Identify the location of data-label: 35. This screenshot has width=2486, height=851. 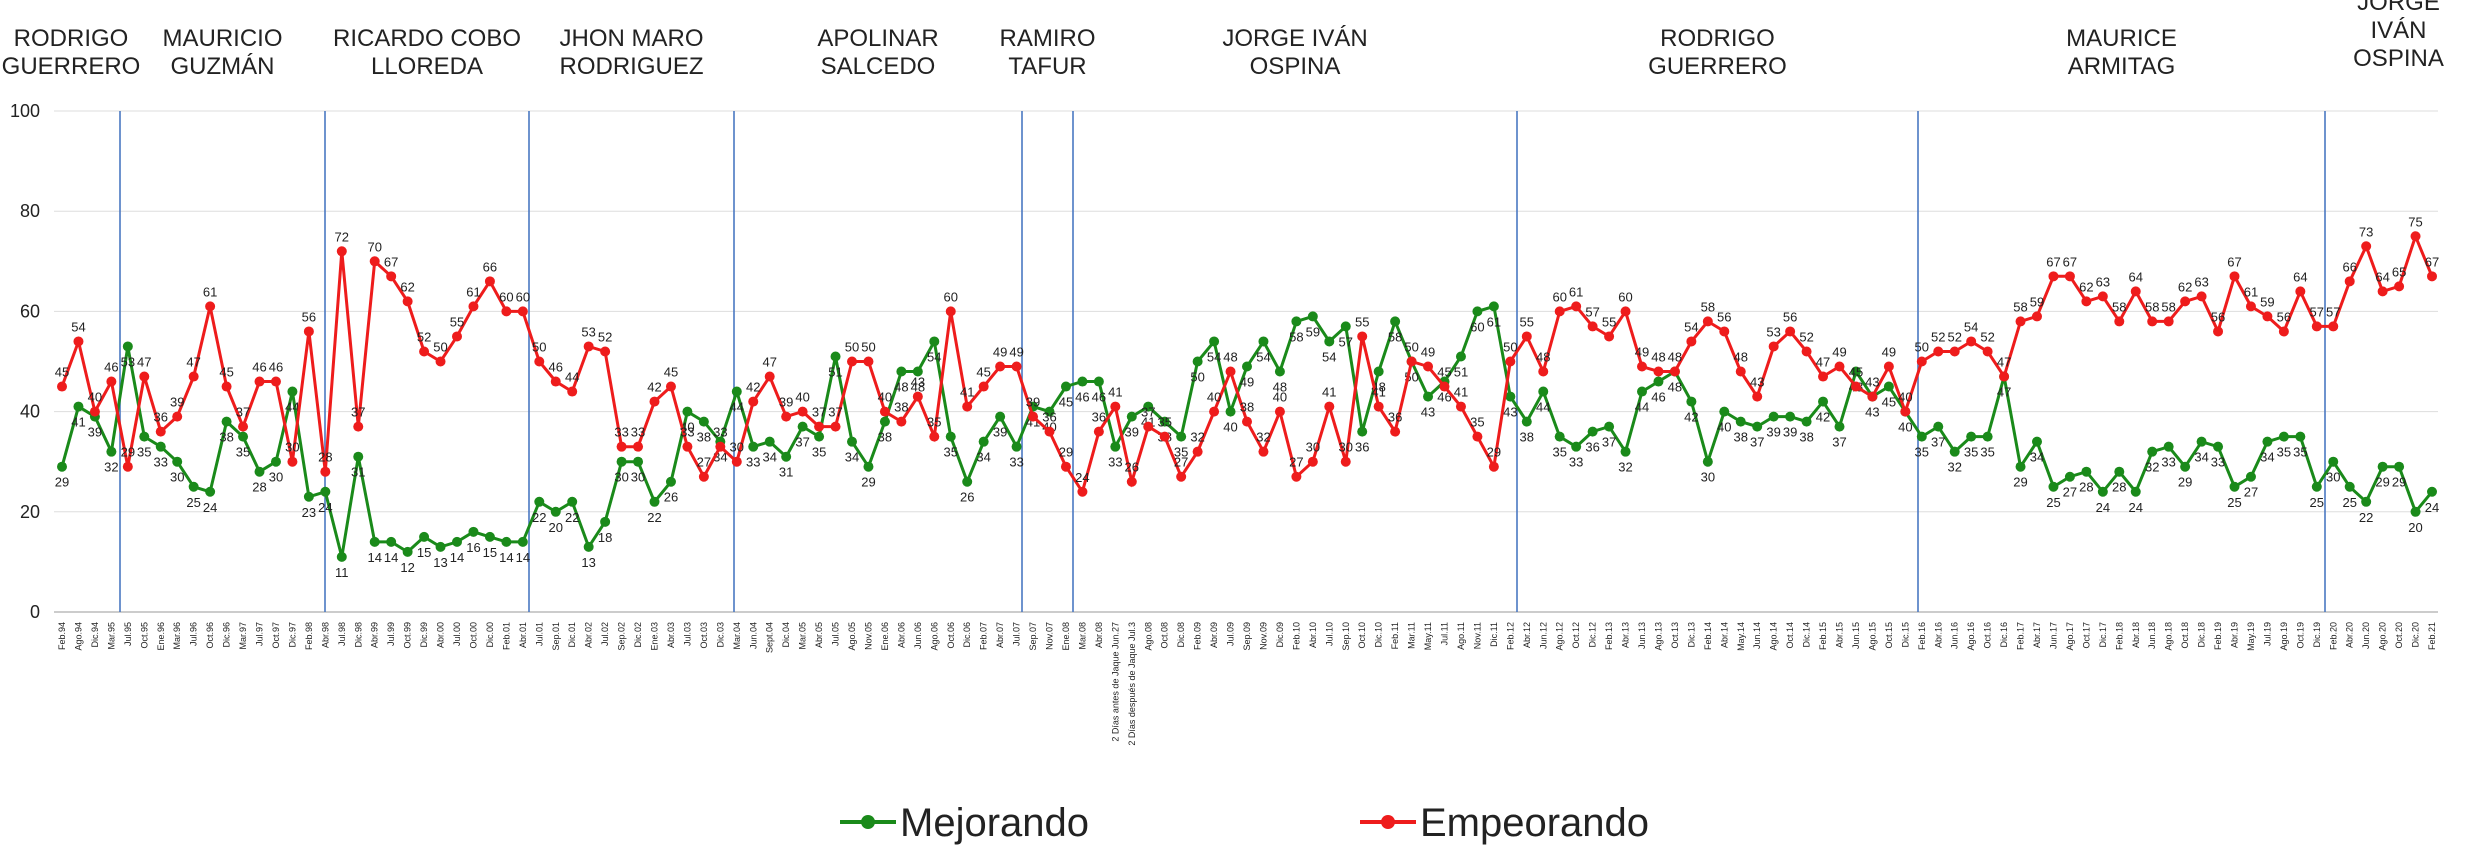
(934, 422).